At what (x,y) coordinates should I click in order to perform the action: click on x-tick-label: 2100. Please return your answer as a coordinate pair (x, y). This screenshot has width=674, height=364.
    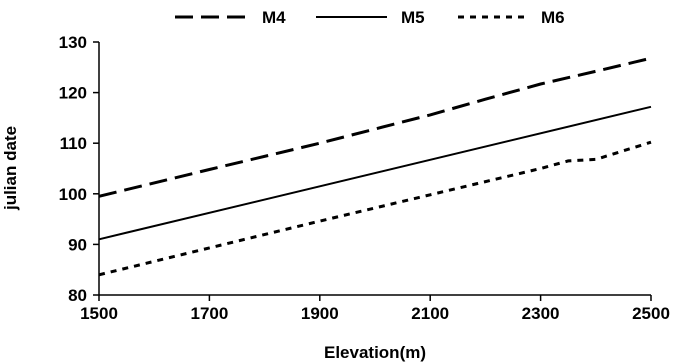
    Looking at the image, I should click on (430, 313).